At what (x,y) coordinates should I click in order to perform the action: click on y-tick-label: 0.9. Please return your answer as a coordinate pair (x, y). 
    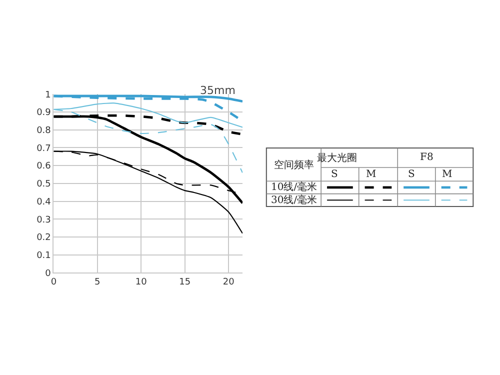
    Looking at the image, I should click on (44, 113).